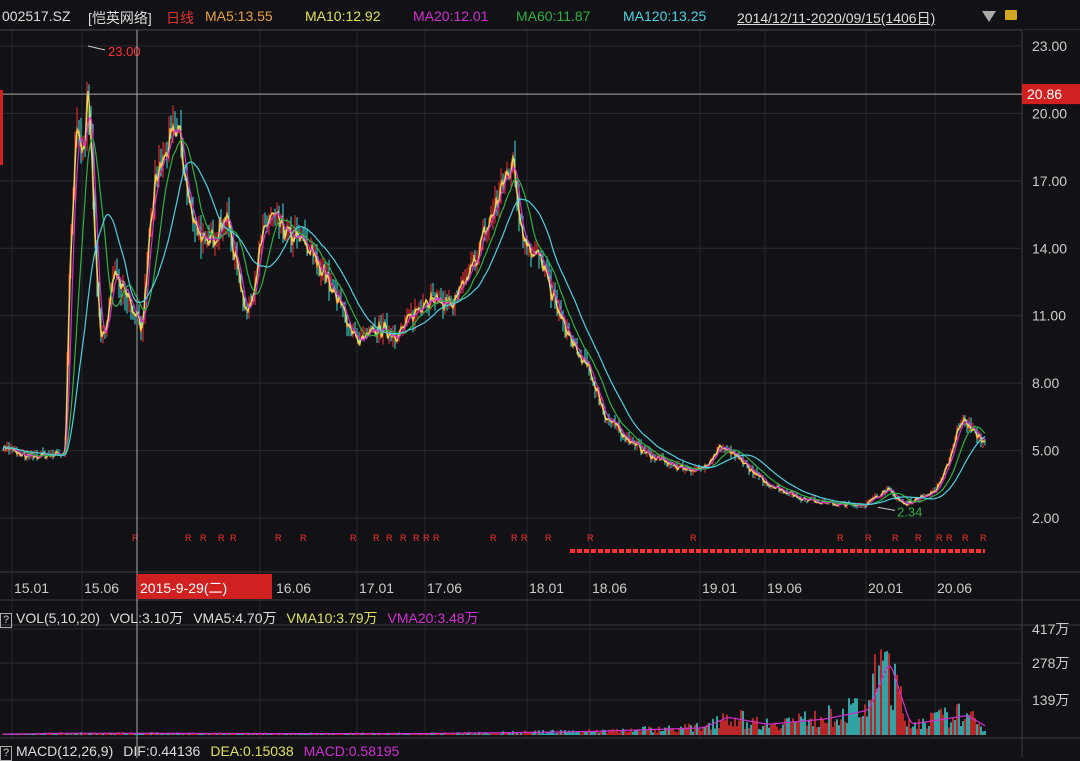 The height and width of the screenshot is (761, 1080). I want to click on crosshair-date-label: 2015-9-29(二), so click(183, 588).